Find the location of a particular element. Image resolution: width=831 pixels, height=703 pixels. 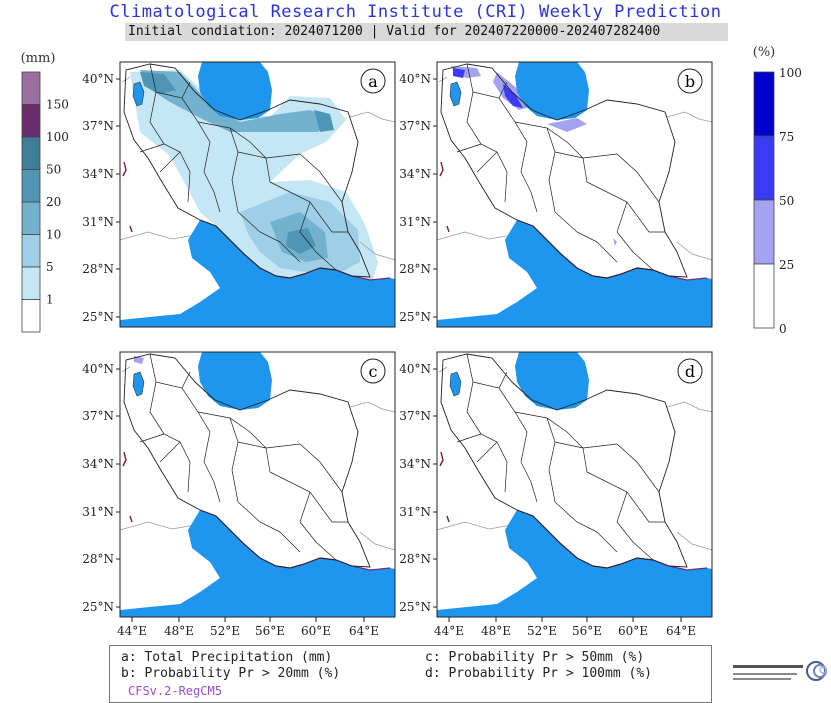

probability-colorbar: (%) 100 75 50 25 0 is located at coordinates (777, 190).